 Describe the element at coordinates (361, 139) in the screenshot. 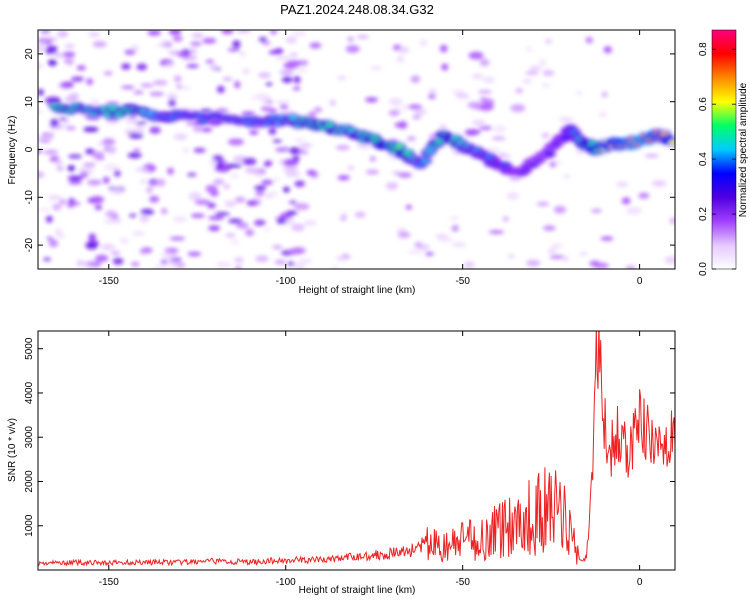

I see `heatmap-ridge` at that location.